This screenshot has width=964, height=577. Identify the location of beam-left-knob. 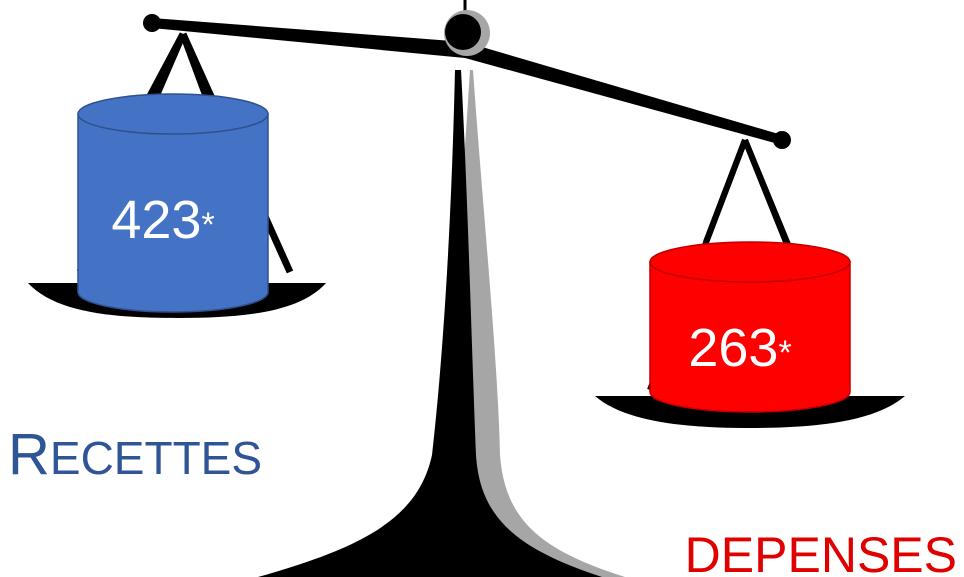
(152, 23).